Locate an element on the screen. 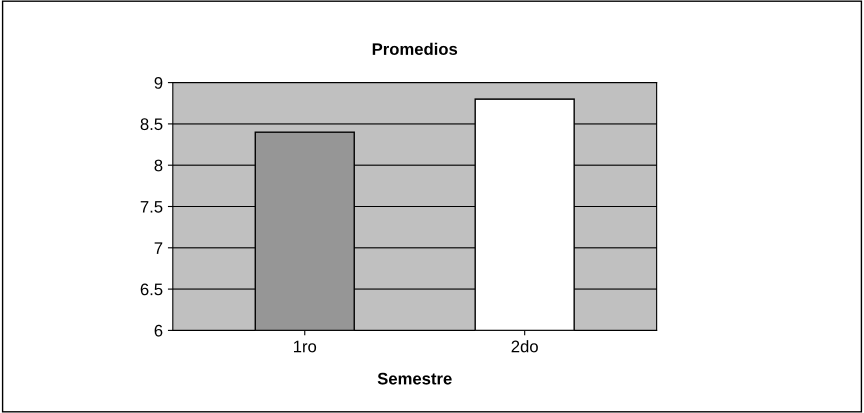  x-axis-title: Semestre is located at coordinates (415, 378).